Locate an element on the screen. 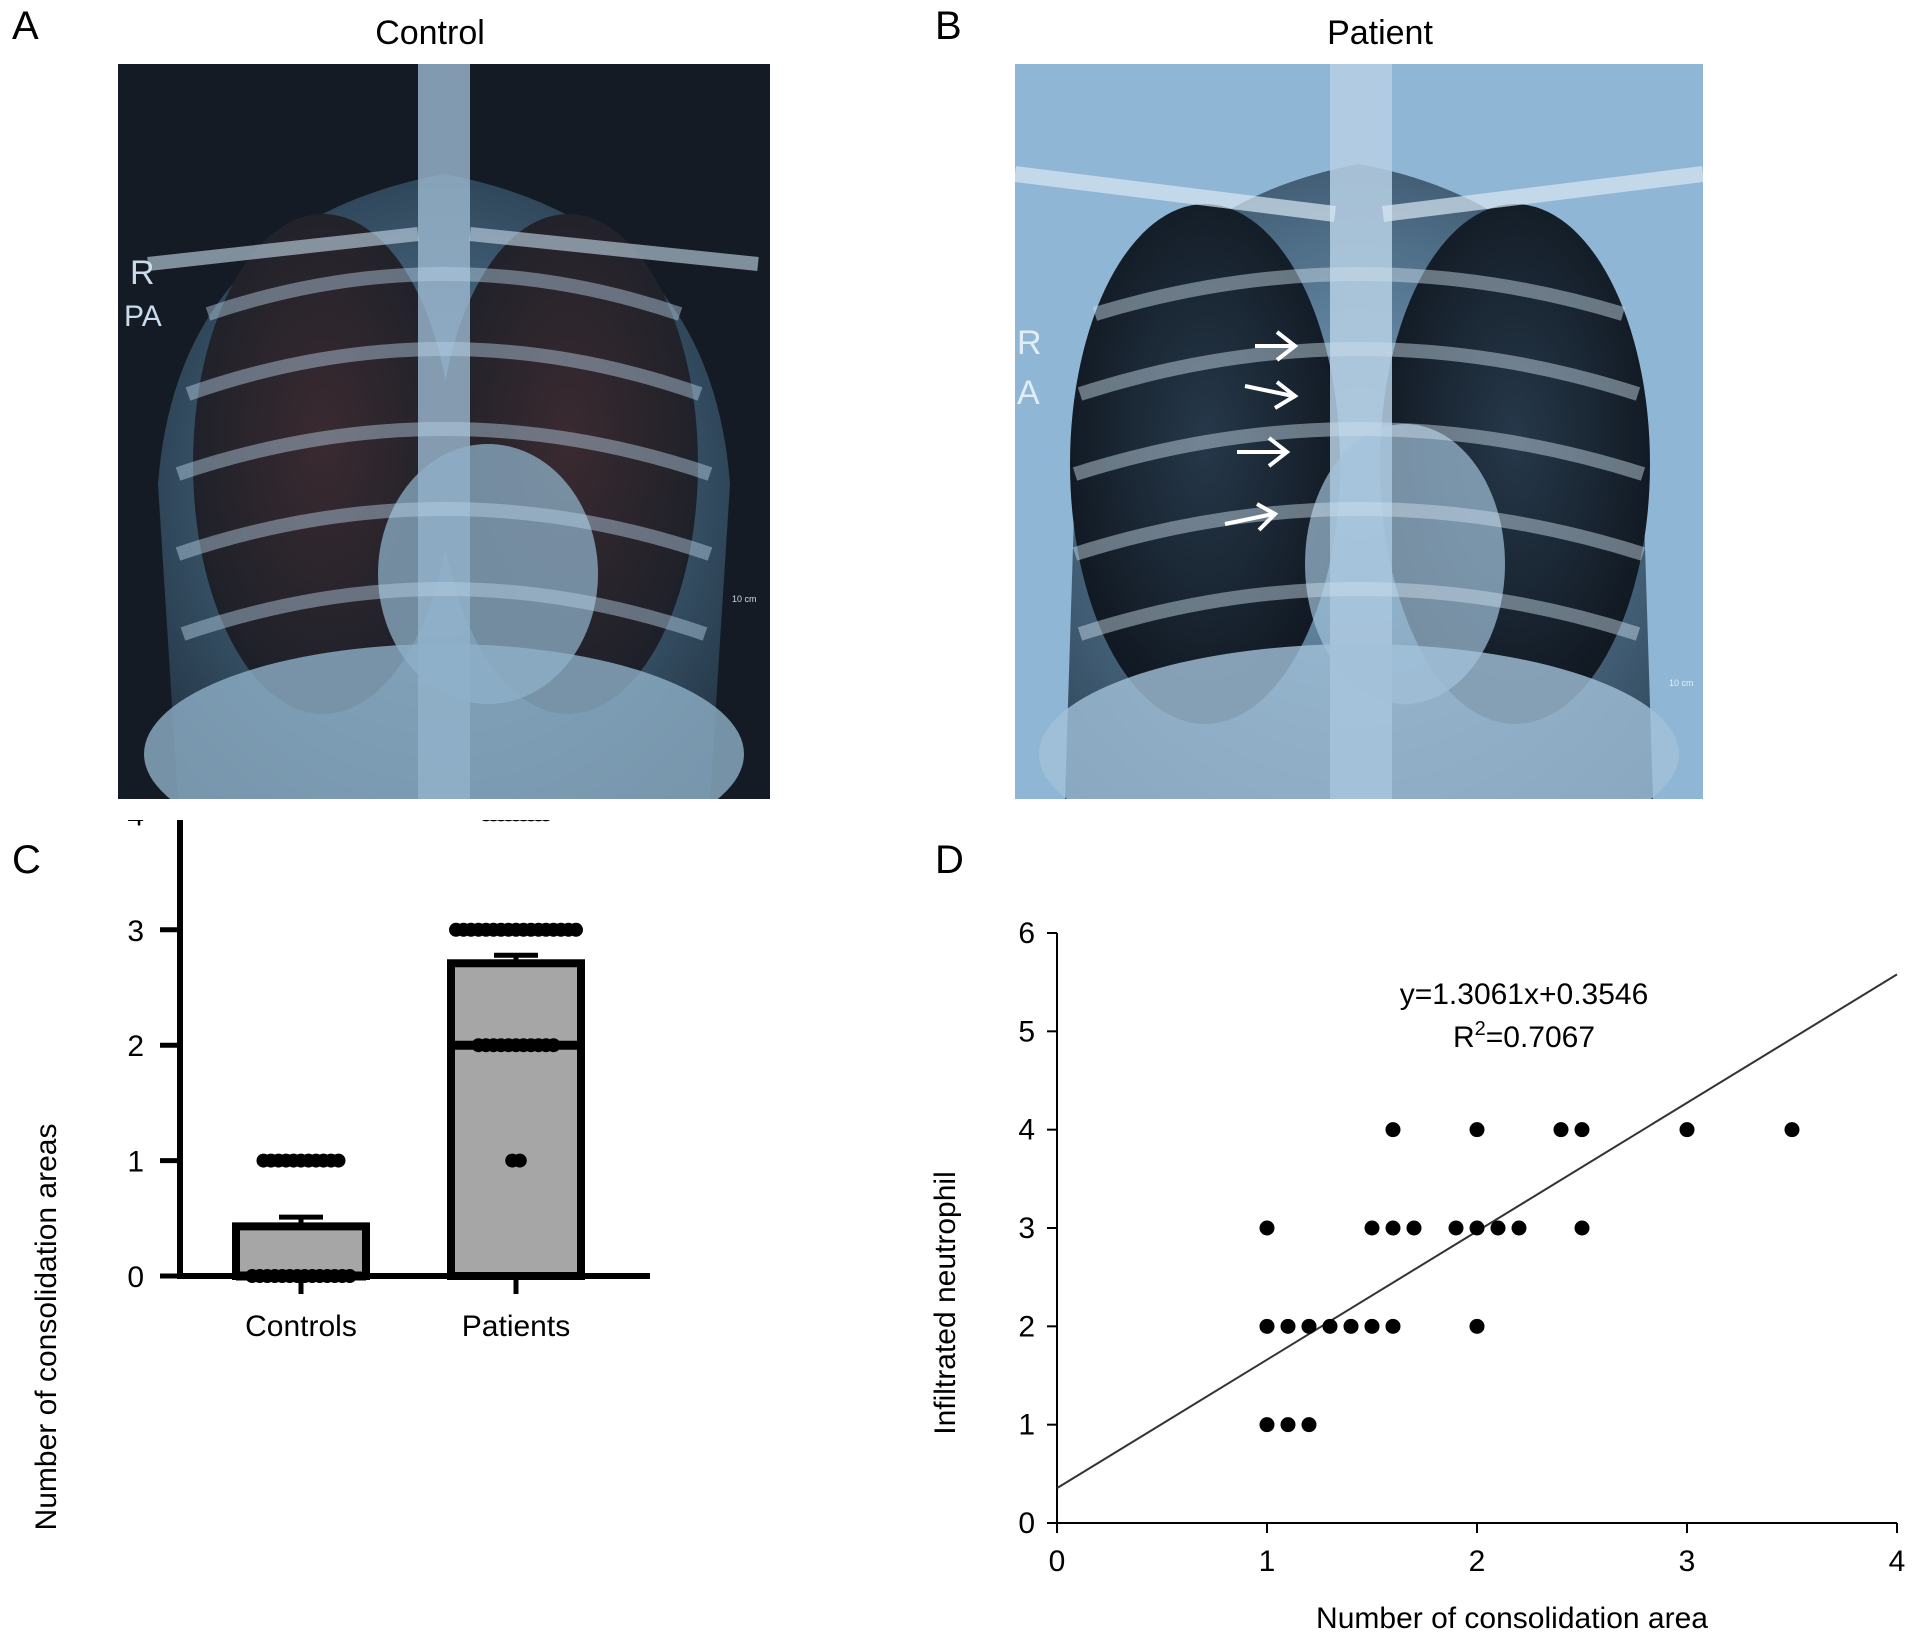 Image resolution: width=1914 pixels, height=1639 pixels. panel-letter-d: D is located at coordinates (949, 860).